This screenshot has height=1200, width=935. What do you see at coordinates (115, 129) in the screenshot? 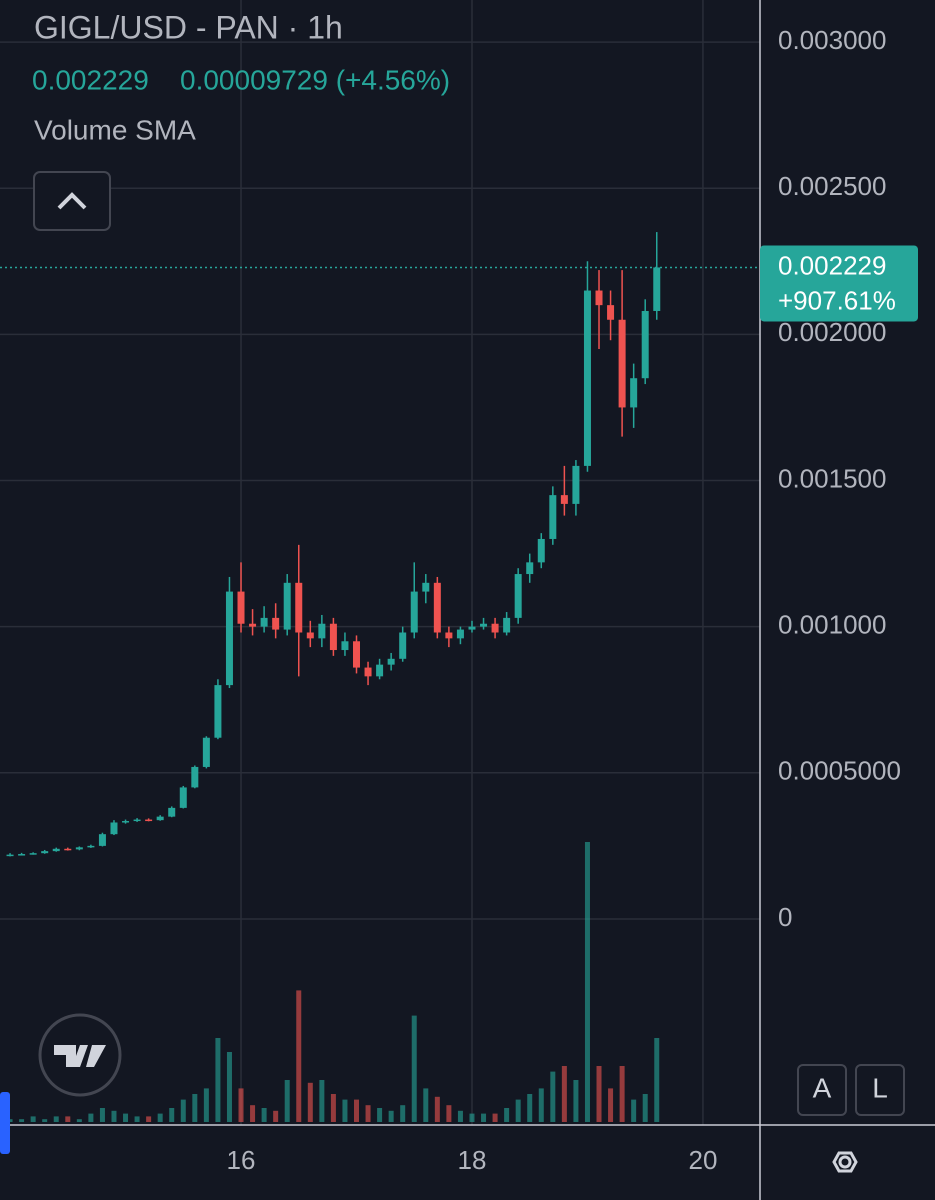
I see `indicator-label: Volume SMA` at bounding box center [115, 129].